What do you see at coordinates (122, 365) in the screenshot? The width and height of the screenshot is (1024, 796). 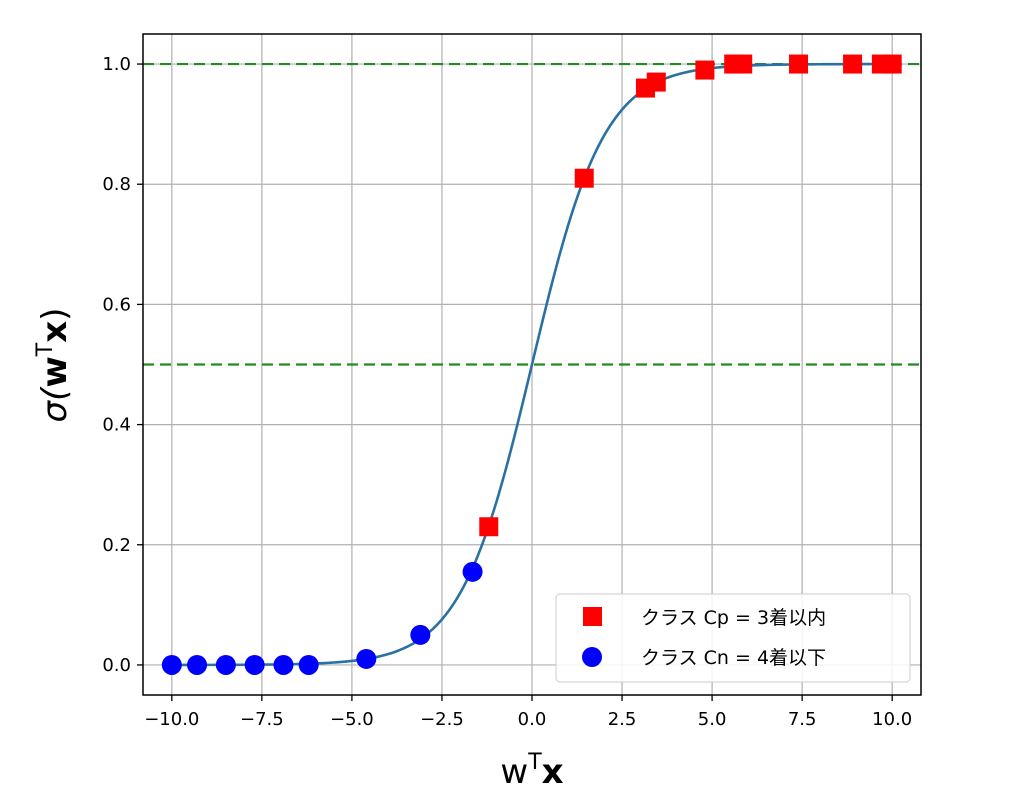 I see `y-axis-ticks: 0.0 0.2 0.4 0.6 0.8 1.0` at bounding box center [122, 365].